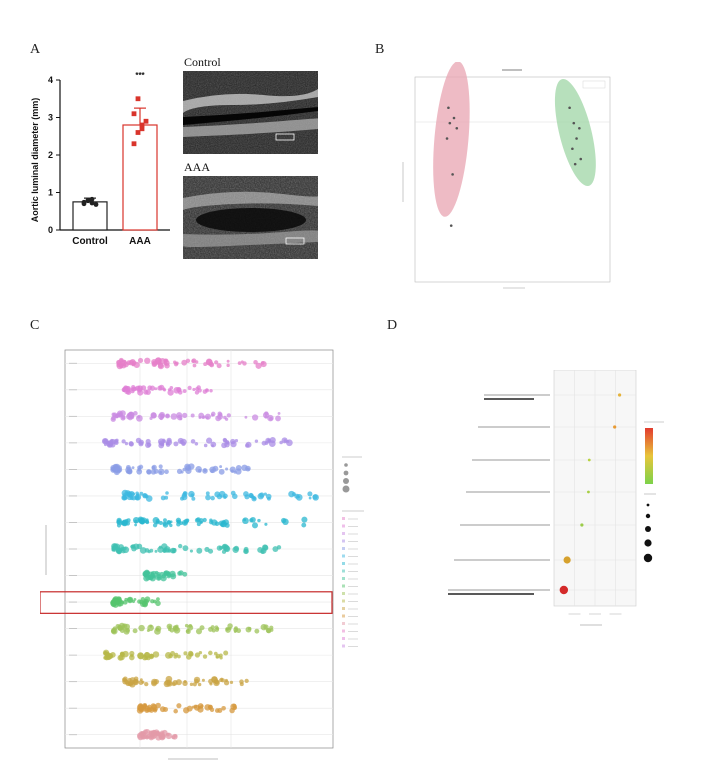  I want to click on y-tick-label: 1, so click(50, 193).